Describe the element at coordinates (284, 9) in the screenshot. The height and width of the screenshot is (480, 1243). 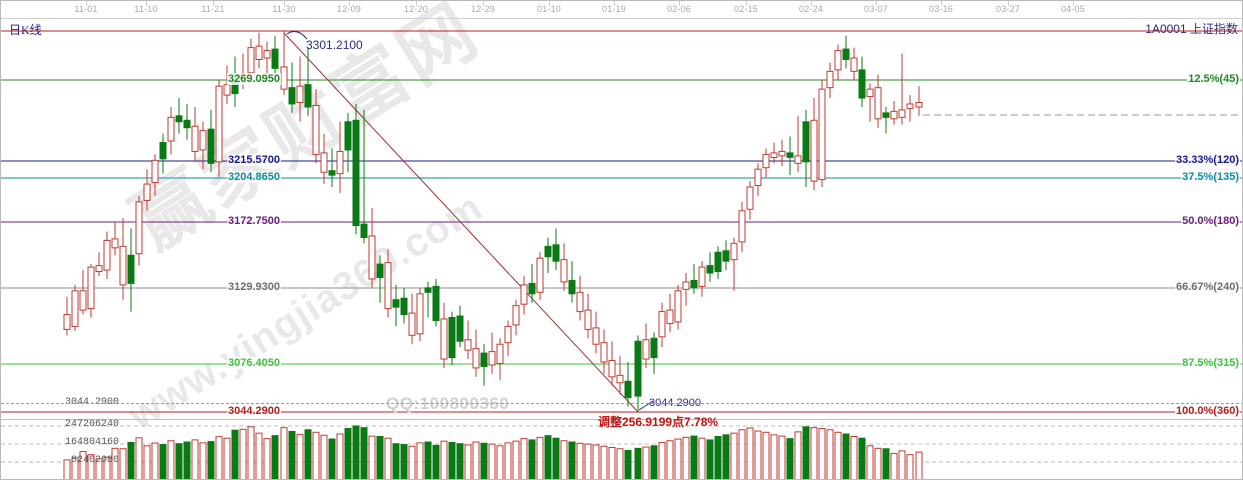
I see `date-tick-label: 11-30` at that location.